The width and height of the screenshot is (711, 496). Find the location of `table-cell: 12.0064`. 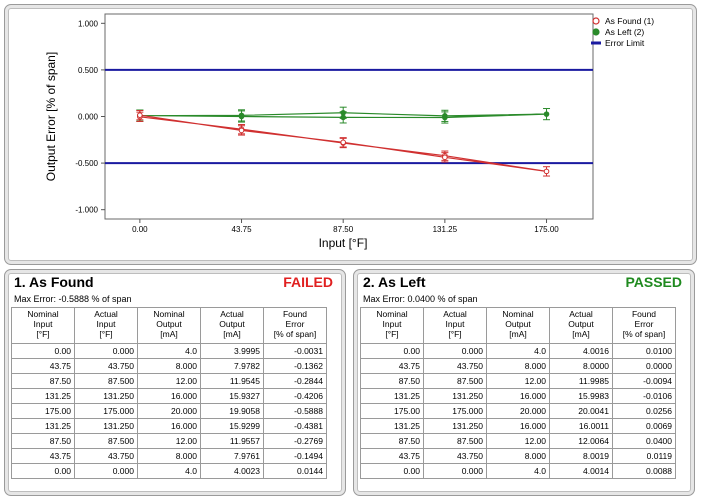

table-cell: 12.0064 is located at coordinates (581, 441).